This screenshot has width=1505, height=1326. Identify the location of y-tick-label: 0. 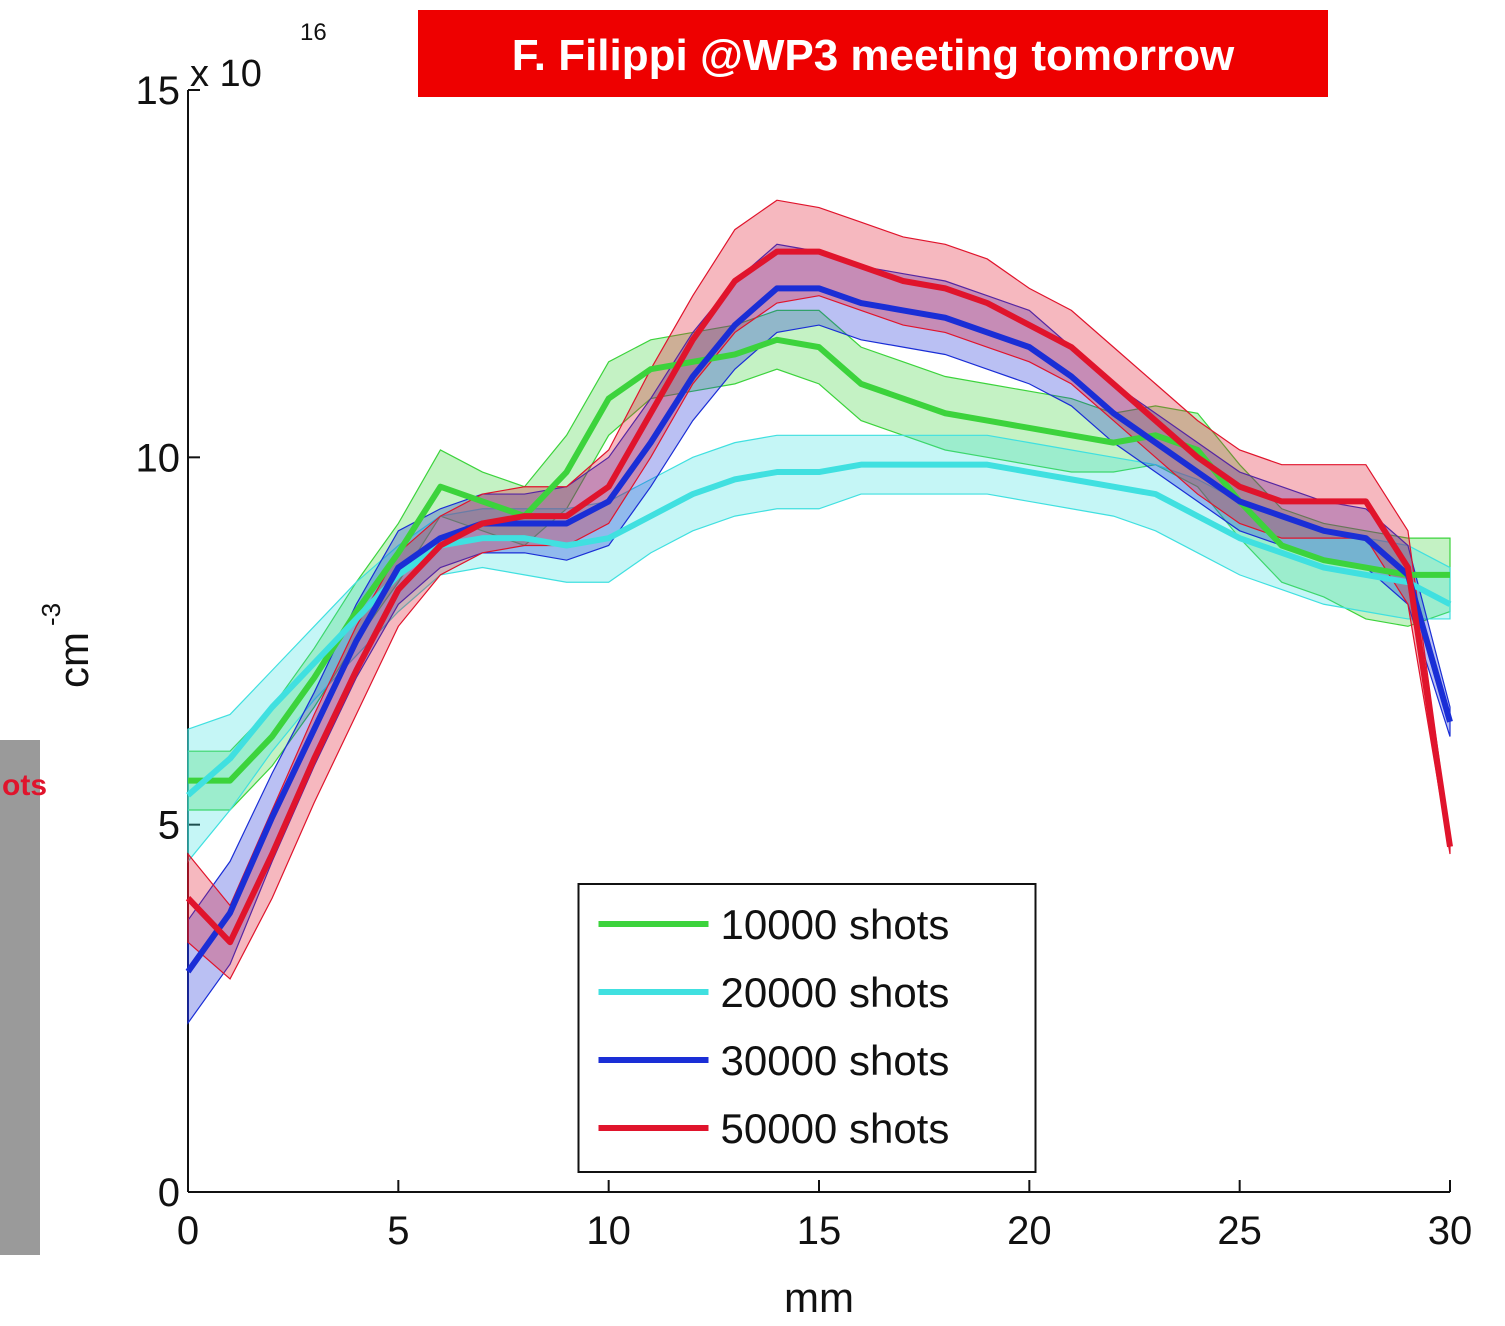
(169, 1193).